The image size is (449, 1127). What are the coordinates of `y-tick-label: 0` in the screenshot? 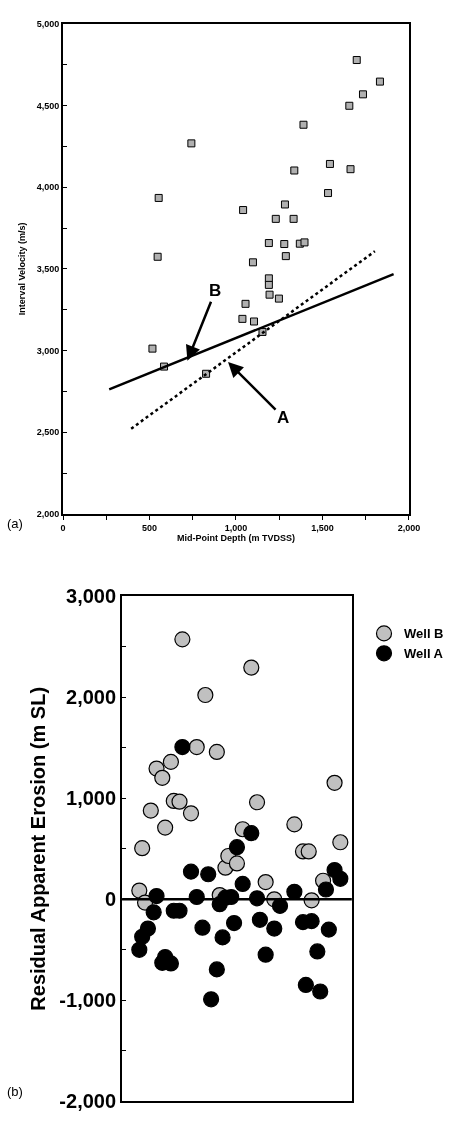 It's located at (110, 899).